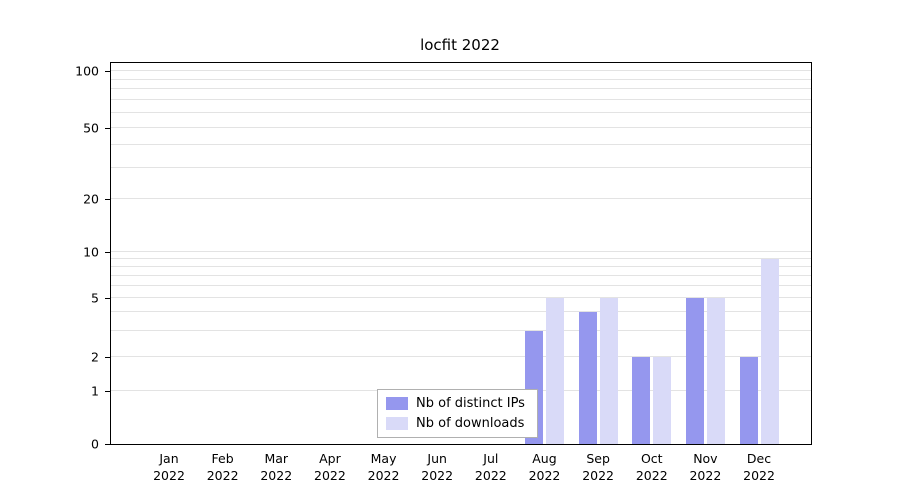 The width and height of the screenshot is (900, 500). Describe the element at coordinates (169, 467) in the screenshot. I see `x-tick-label: Jan 2022` at that location.